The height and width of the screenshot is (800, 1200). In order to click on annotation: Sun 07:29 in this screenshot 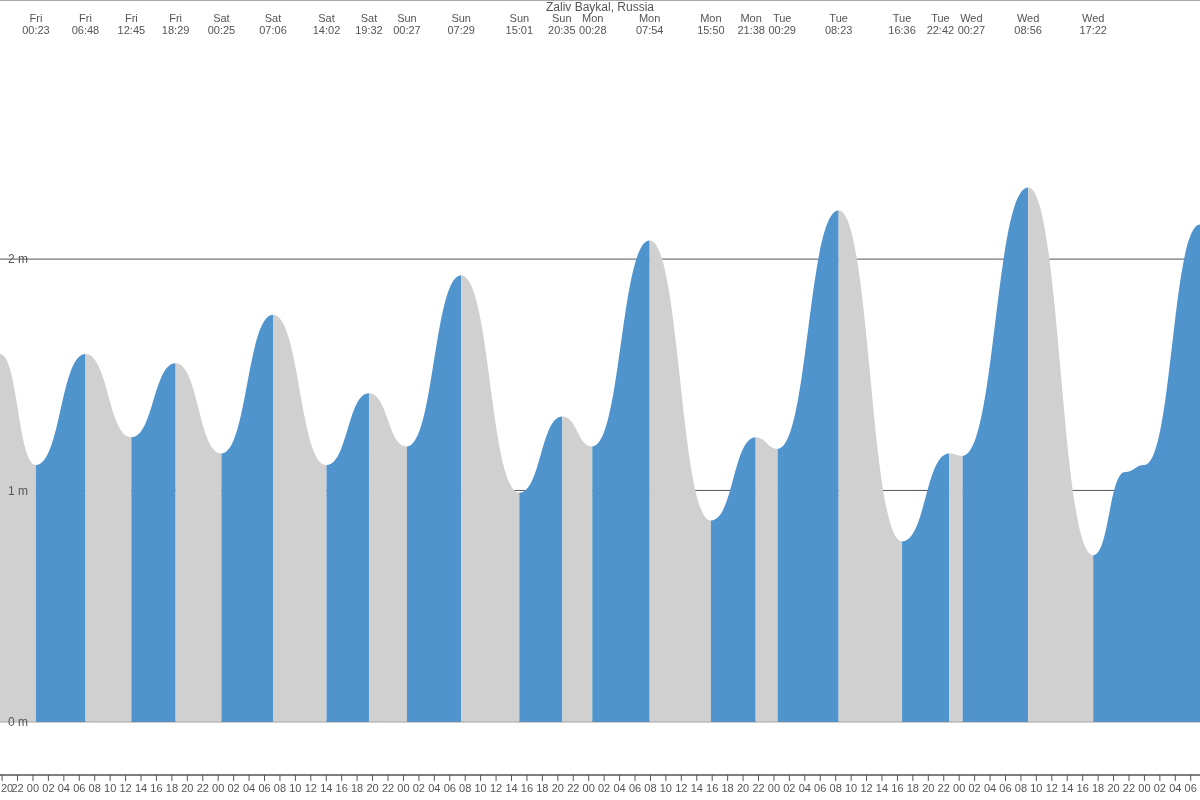, I will do `click(461, 24)`.